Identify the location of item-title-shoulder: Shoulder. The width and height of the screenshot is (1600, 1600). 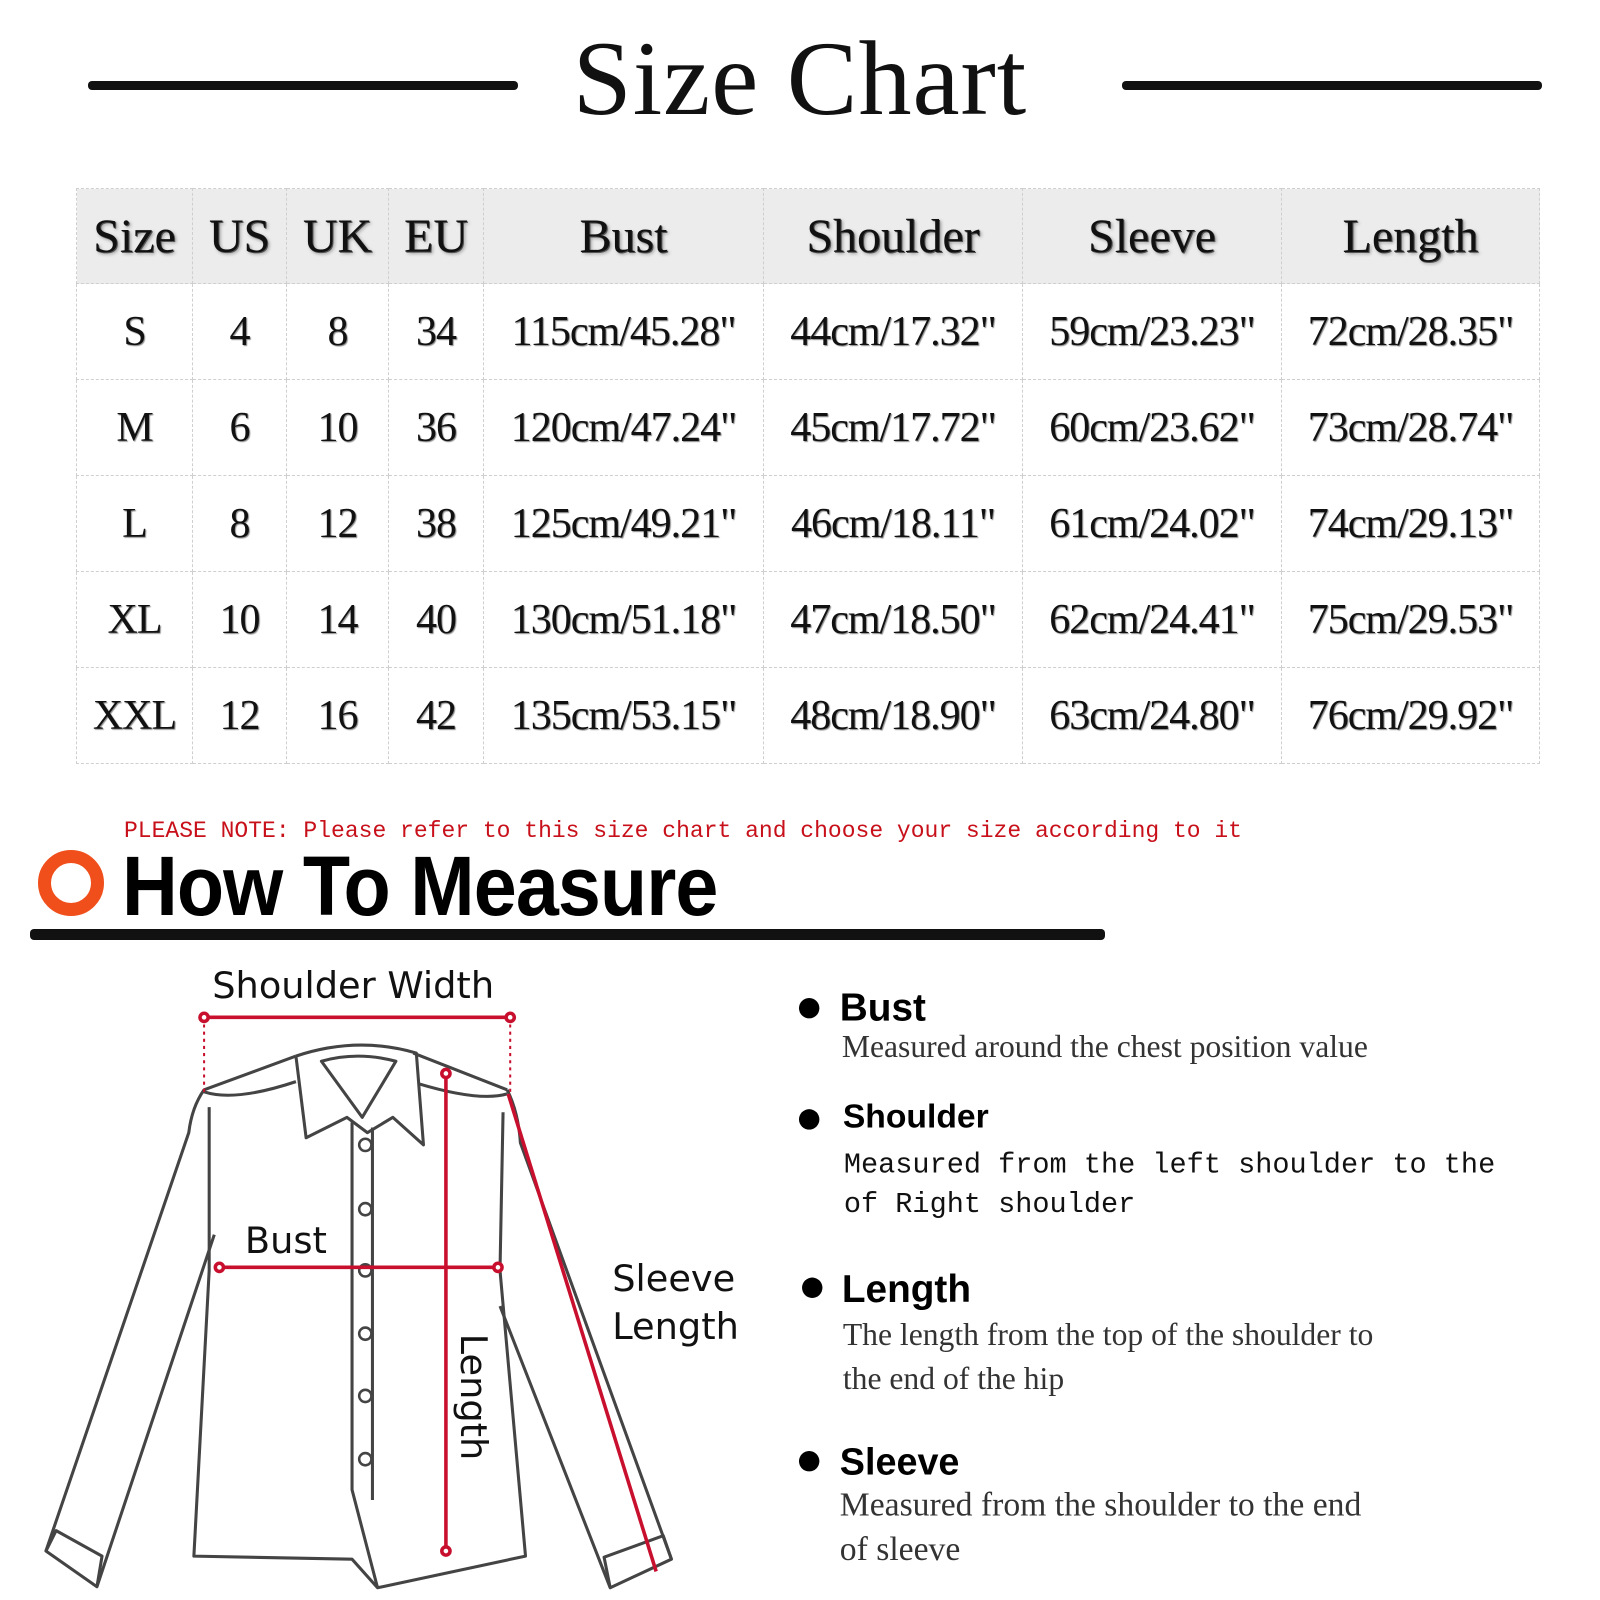
(916, 1117).